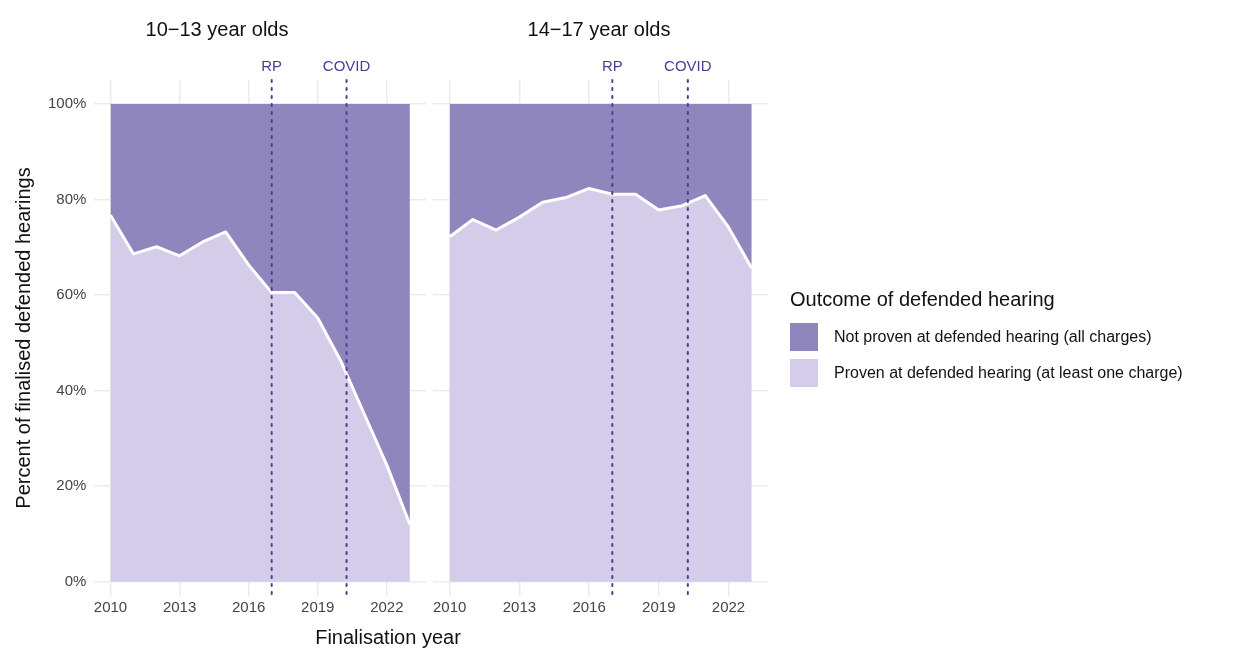  I want to click on y-axis-title: Percent of finalised defended hearings, so click(22, 338).